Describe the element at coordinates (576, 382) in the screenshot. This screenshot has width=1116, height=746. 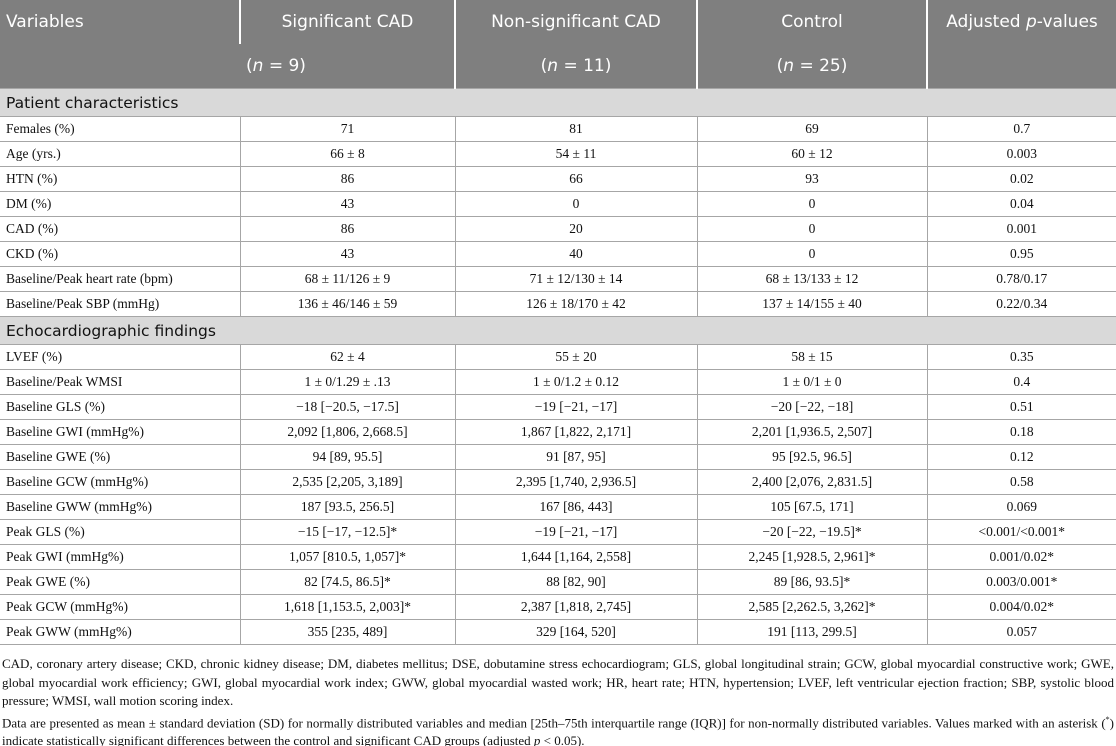
I see `cell: 1 ± 0/1.2 ± 0.12` at that location.